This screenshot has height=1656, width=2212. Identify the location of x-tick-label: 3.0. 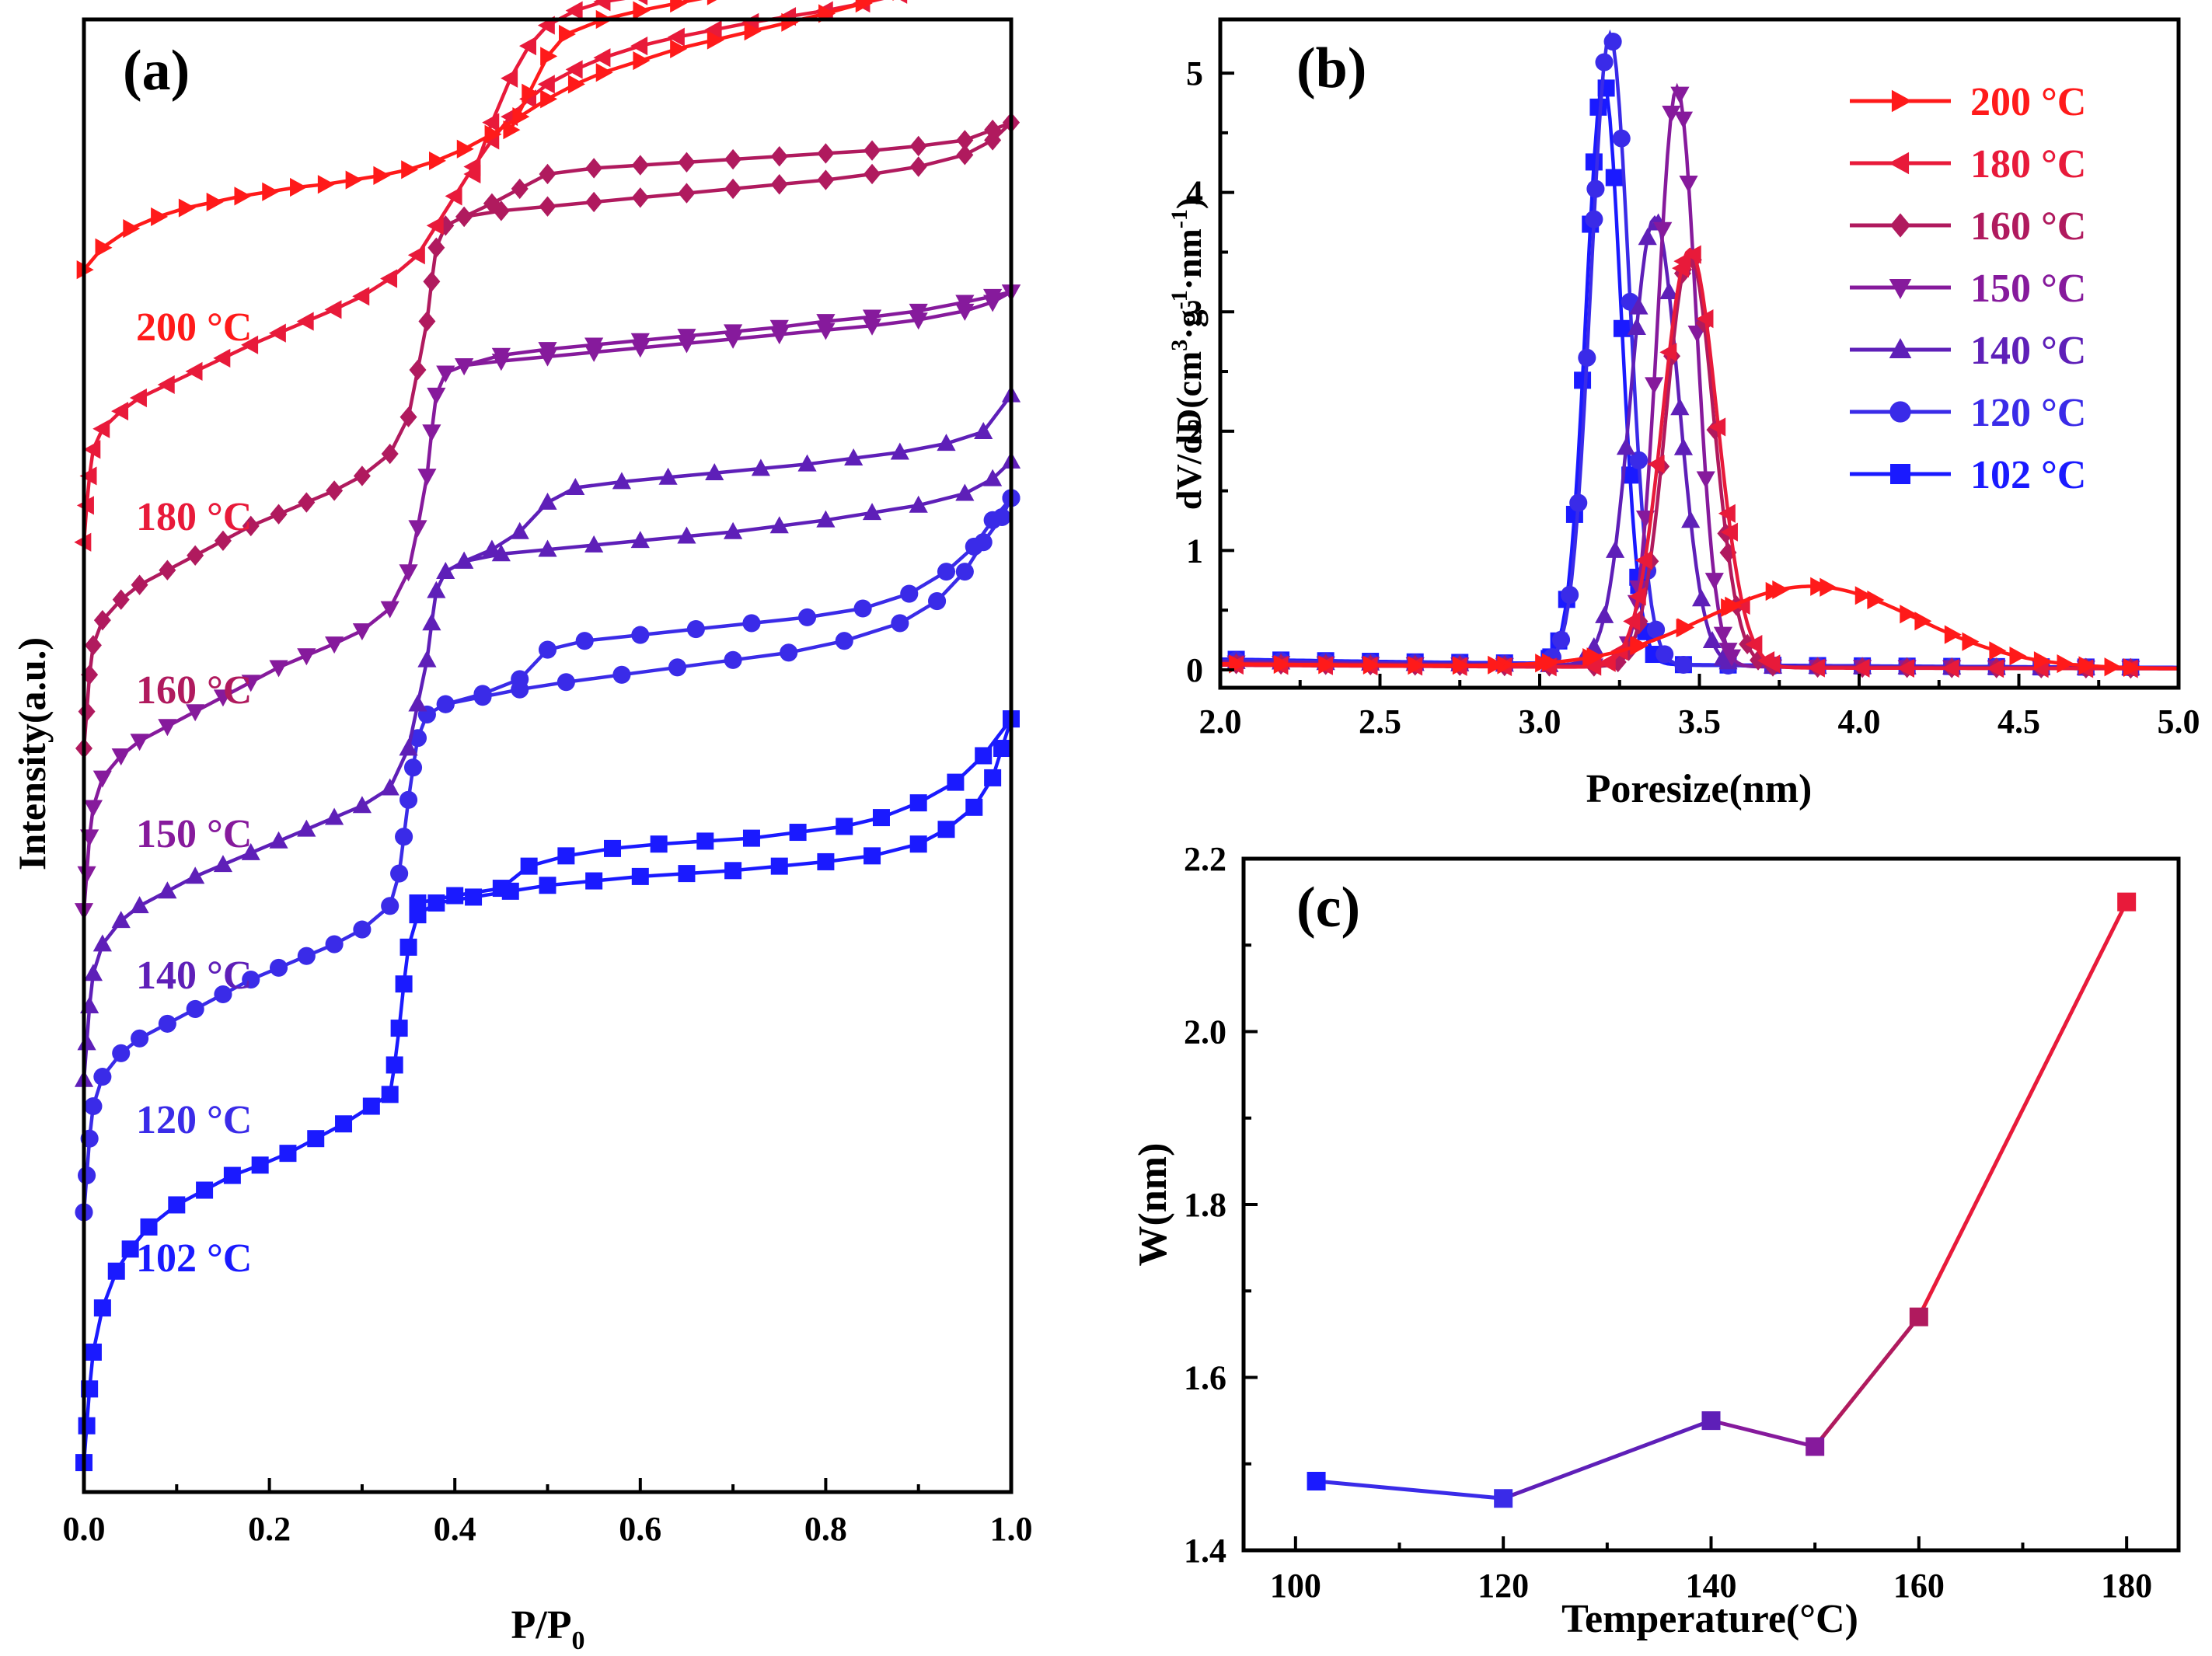
(1540, 721).